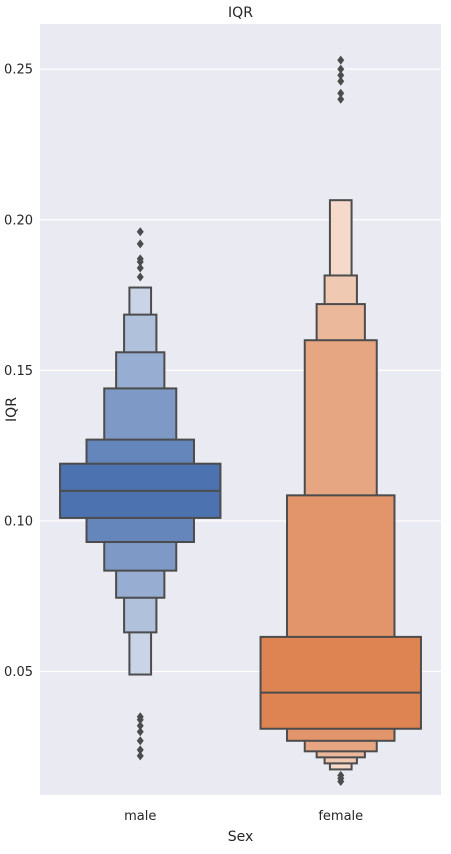 The width and height of the screenshot is (451, 854). I want to click on y-tick-label: 0.15, so click(18, 371).